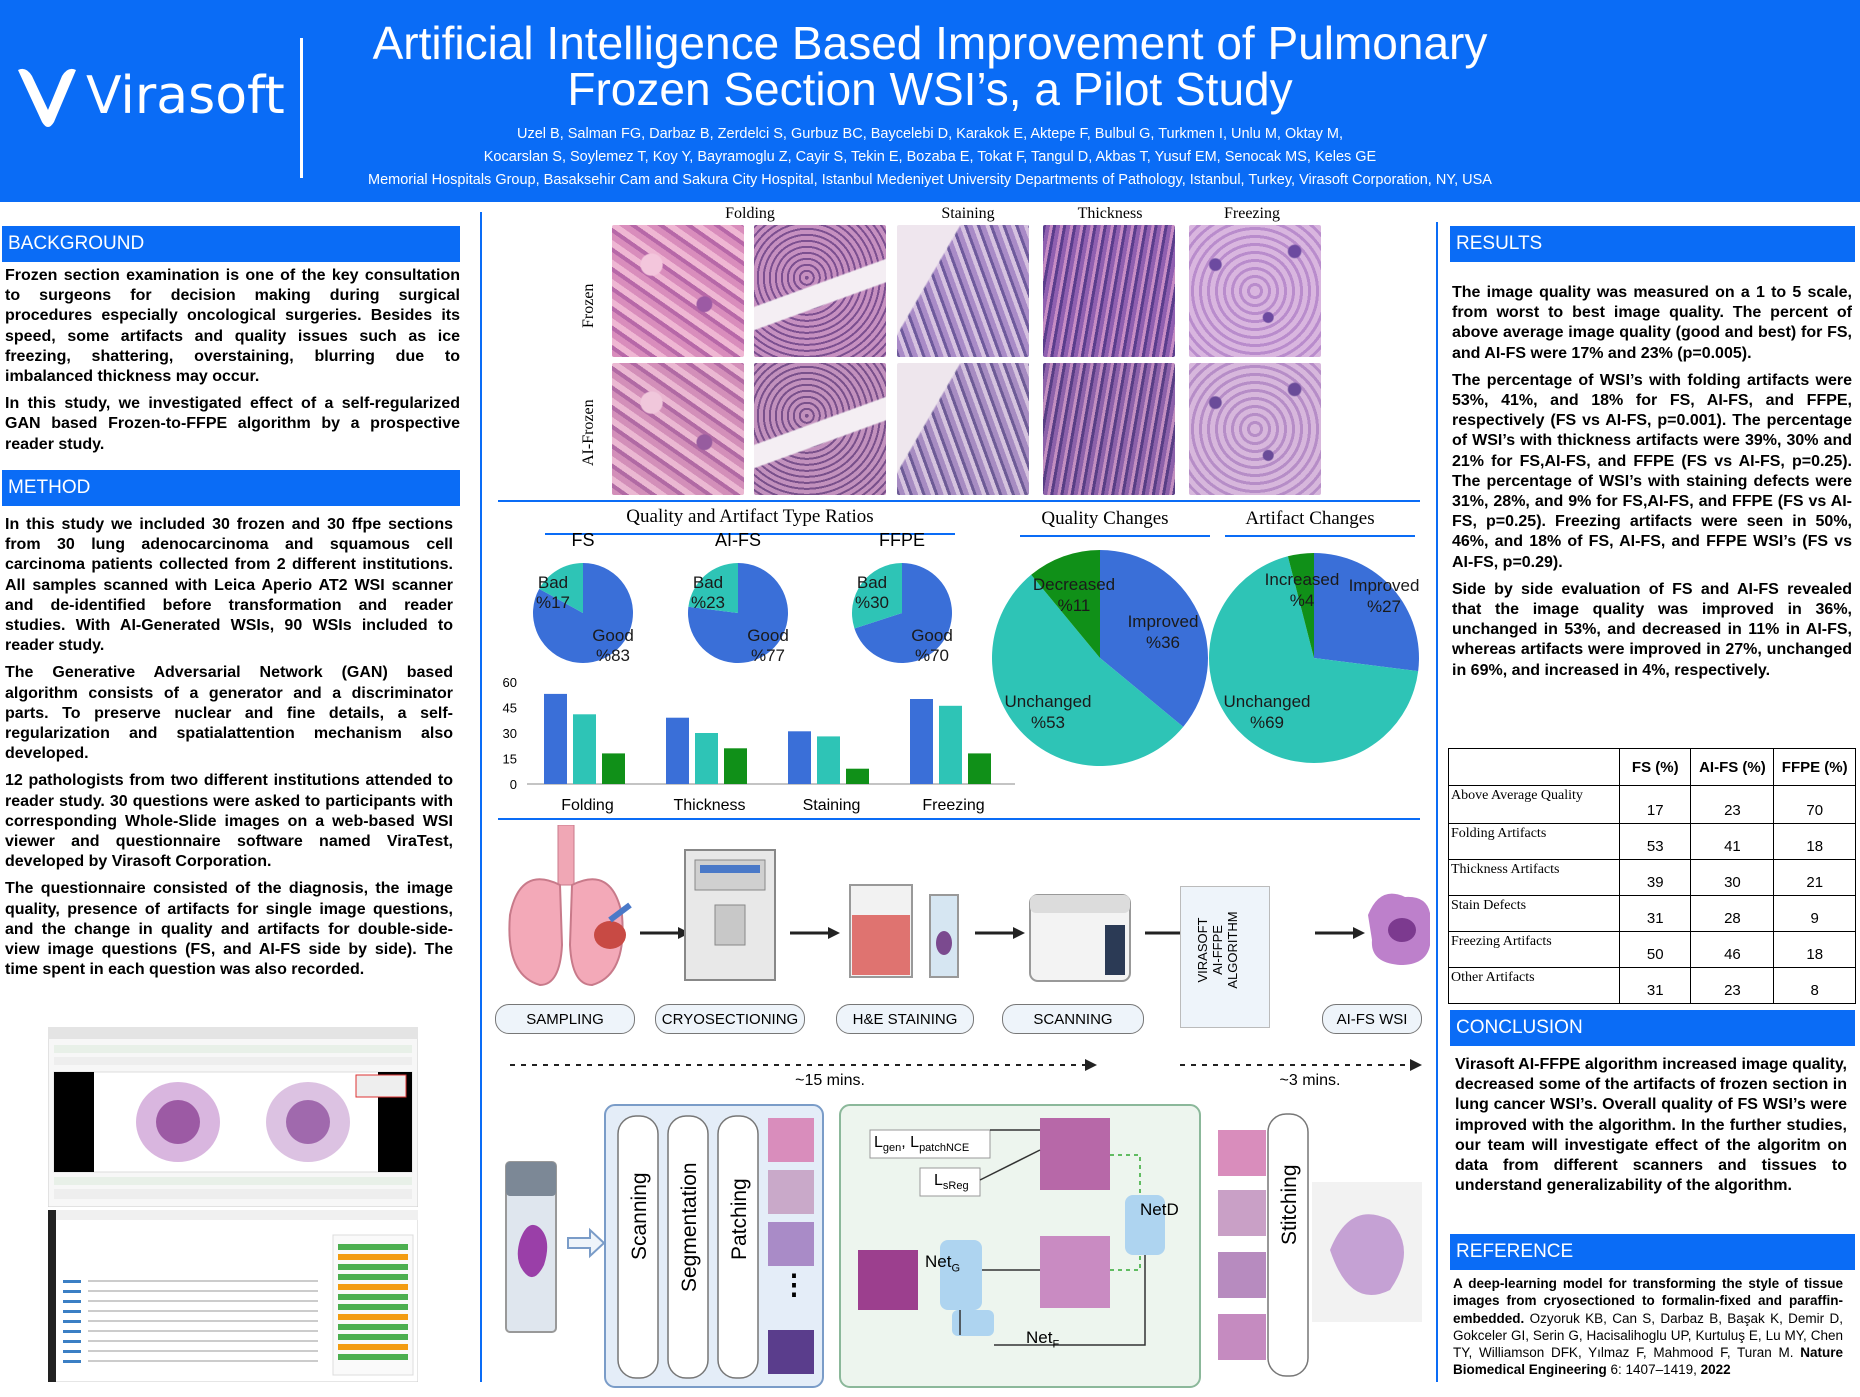  Describe the element at coordinates (1534, 985) in the screenshot. I see `table-cell-label: Other Artifacts` at that location.